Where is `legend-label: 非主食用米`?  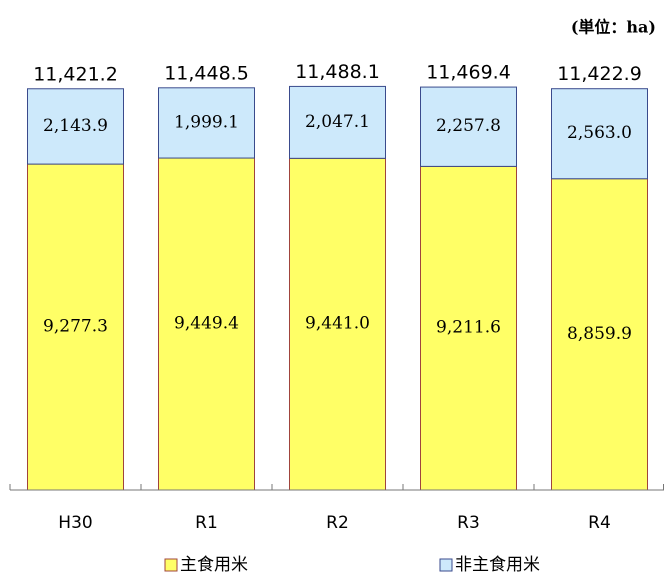
legend-label: 非主食用米 is located at coordinates (497, 564).